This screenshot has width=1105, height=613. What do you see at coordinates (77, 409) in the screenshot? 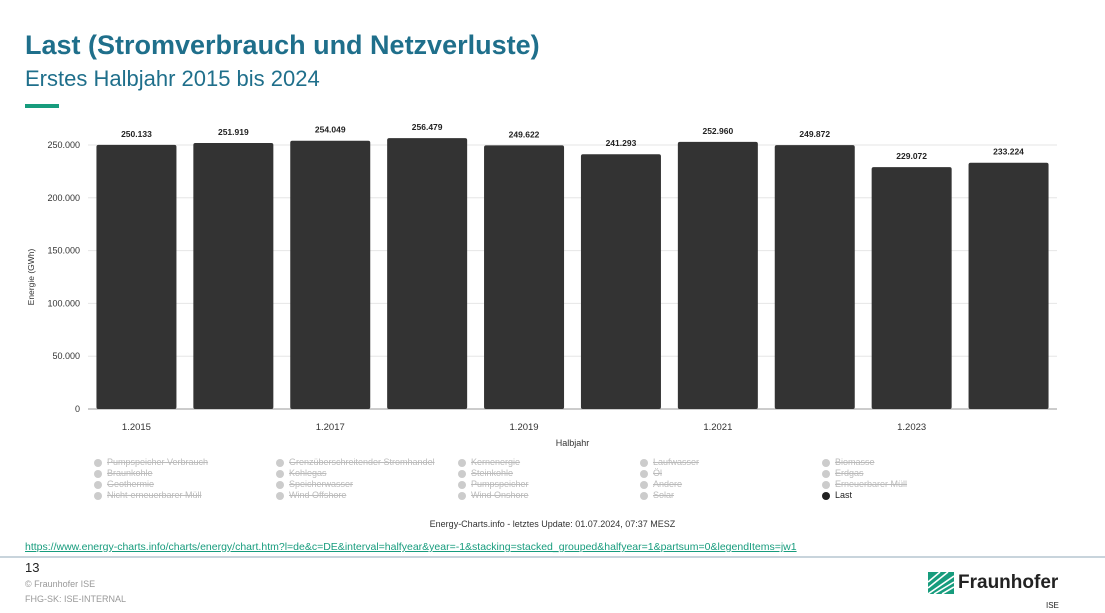
I see `y-tick-label: 0` at bounding box center [77, 409].